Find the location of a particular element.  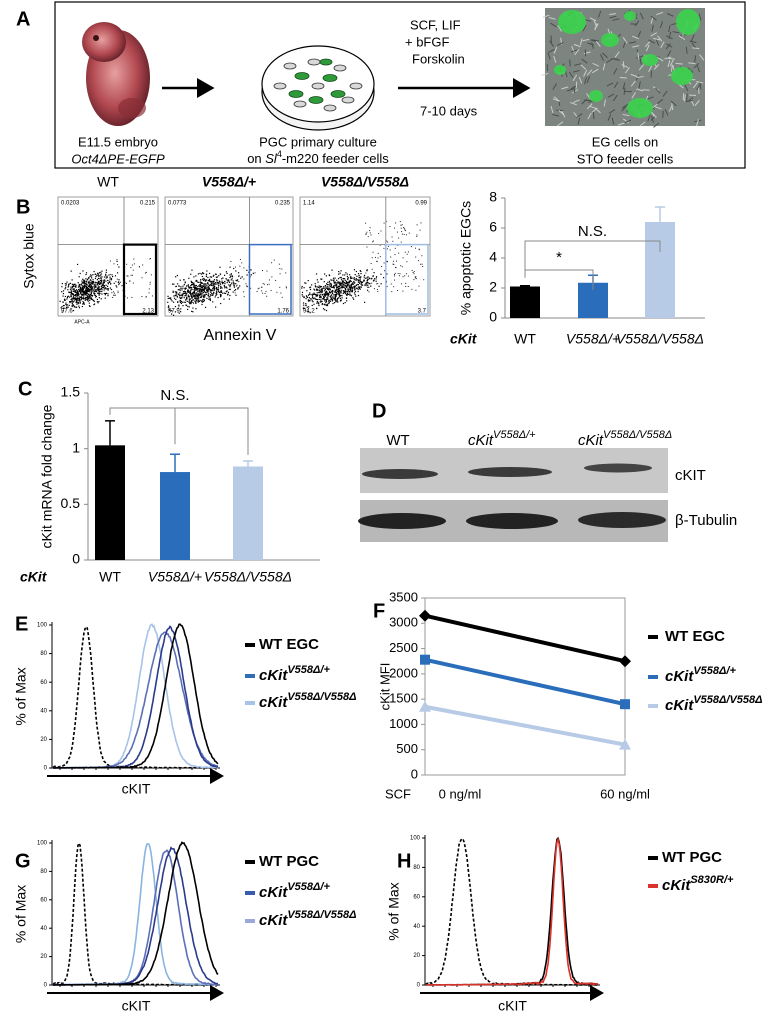

label-sup: V558Δ/V558Δ is located at coordinates (727, 700).